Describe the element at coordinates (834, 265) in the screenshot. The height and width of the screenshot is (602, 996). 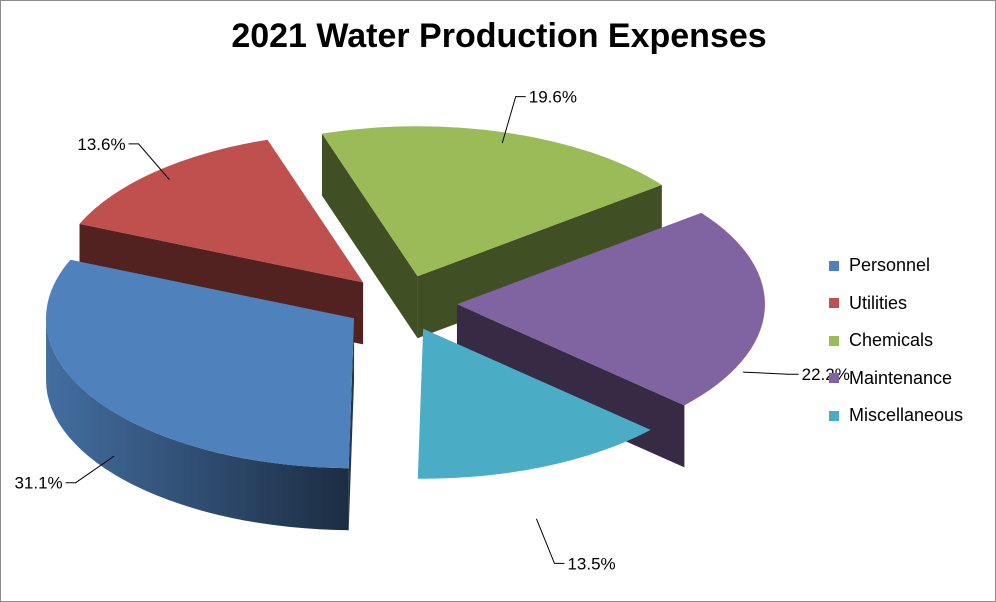
I see `legend-swatch-personnel` at that location.